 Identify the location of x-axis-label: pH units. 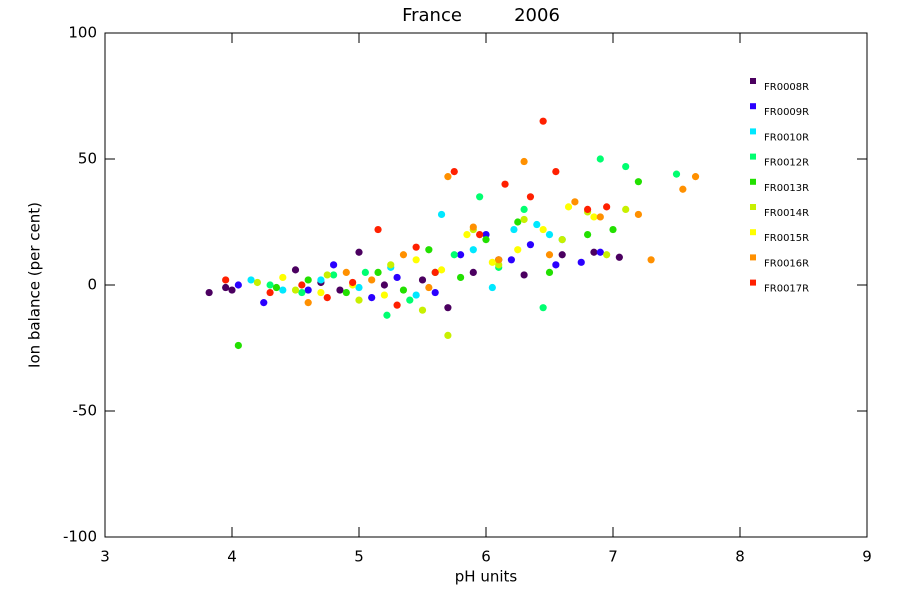
(486, 577).